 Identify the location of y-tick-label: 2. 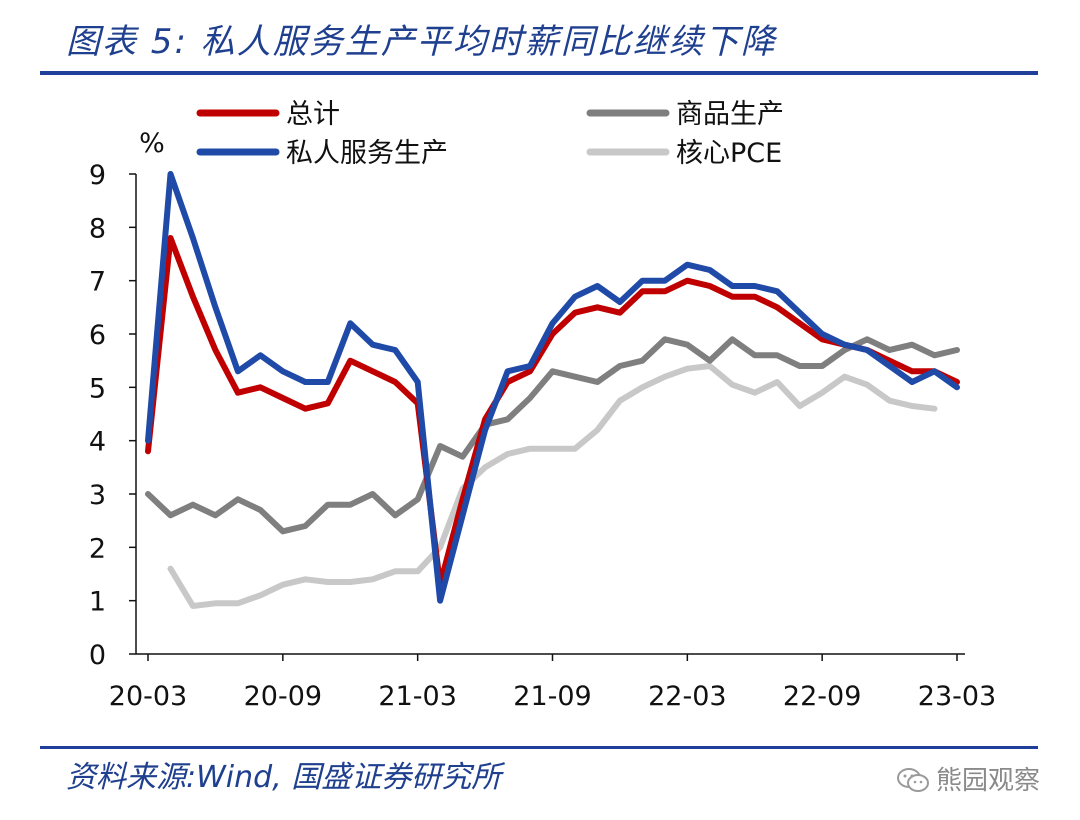
(97, 548).